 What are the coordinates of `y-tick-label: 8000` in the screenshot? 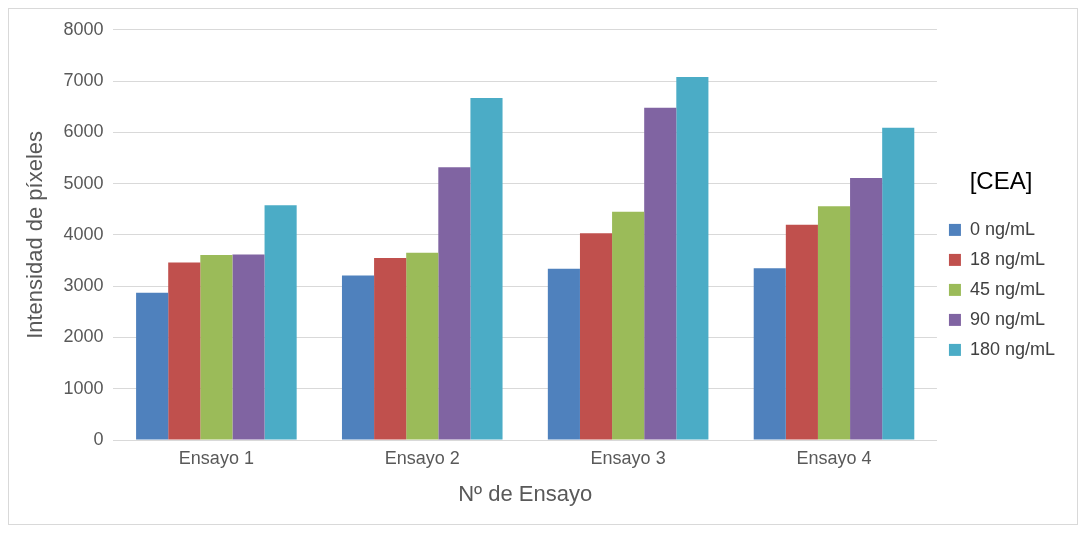 It's located at (83, 28).